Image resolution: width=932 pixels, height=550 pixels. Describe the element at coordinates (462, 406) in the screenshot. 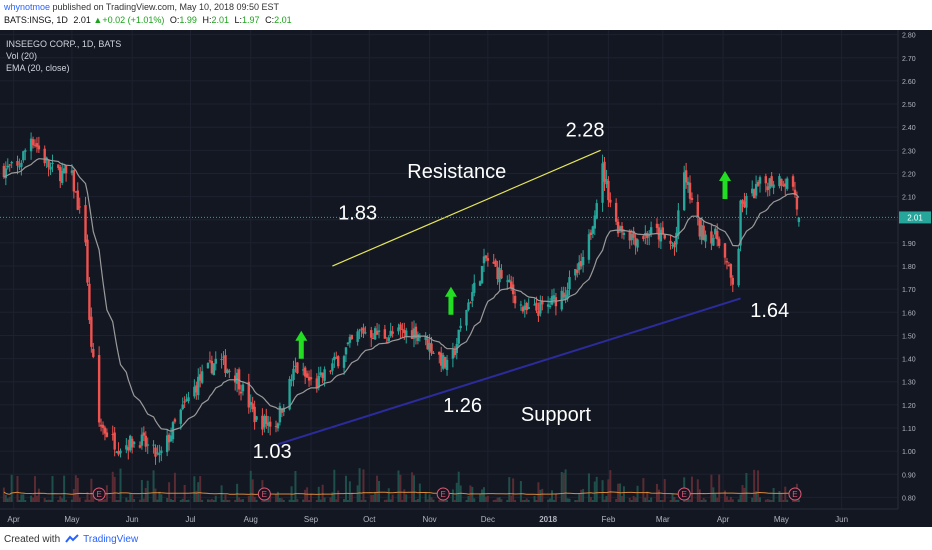

I see `price-label-126: 1.26` at that location.